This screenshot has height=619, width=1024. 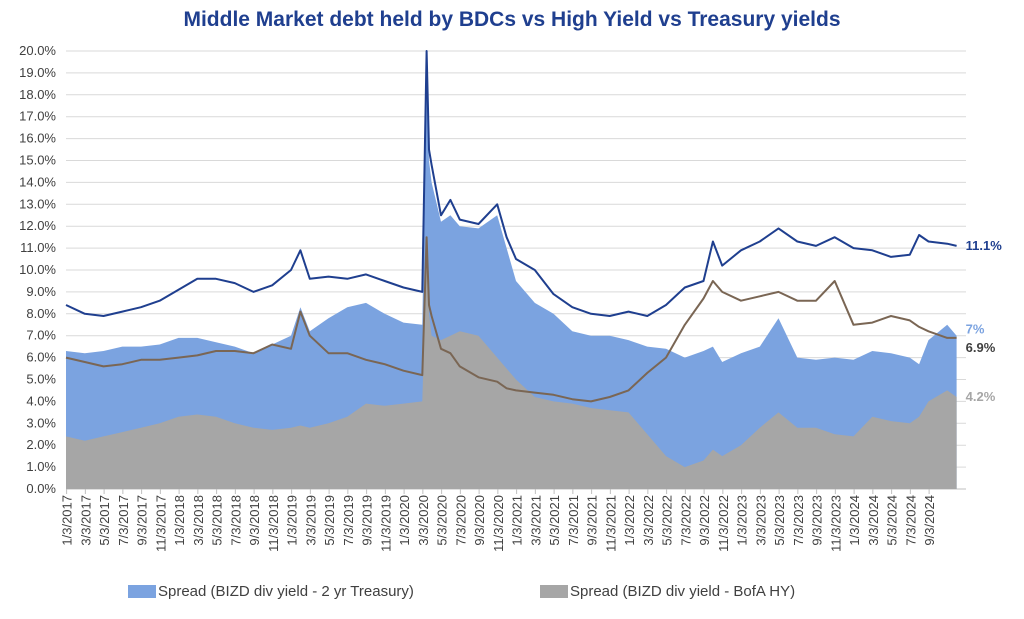 What do you see at coordinates (479, 520) in the screenshot?
I see `x-tick-label: 9/3/2020` at bounding box center [479, 520].